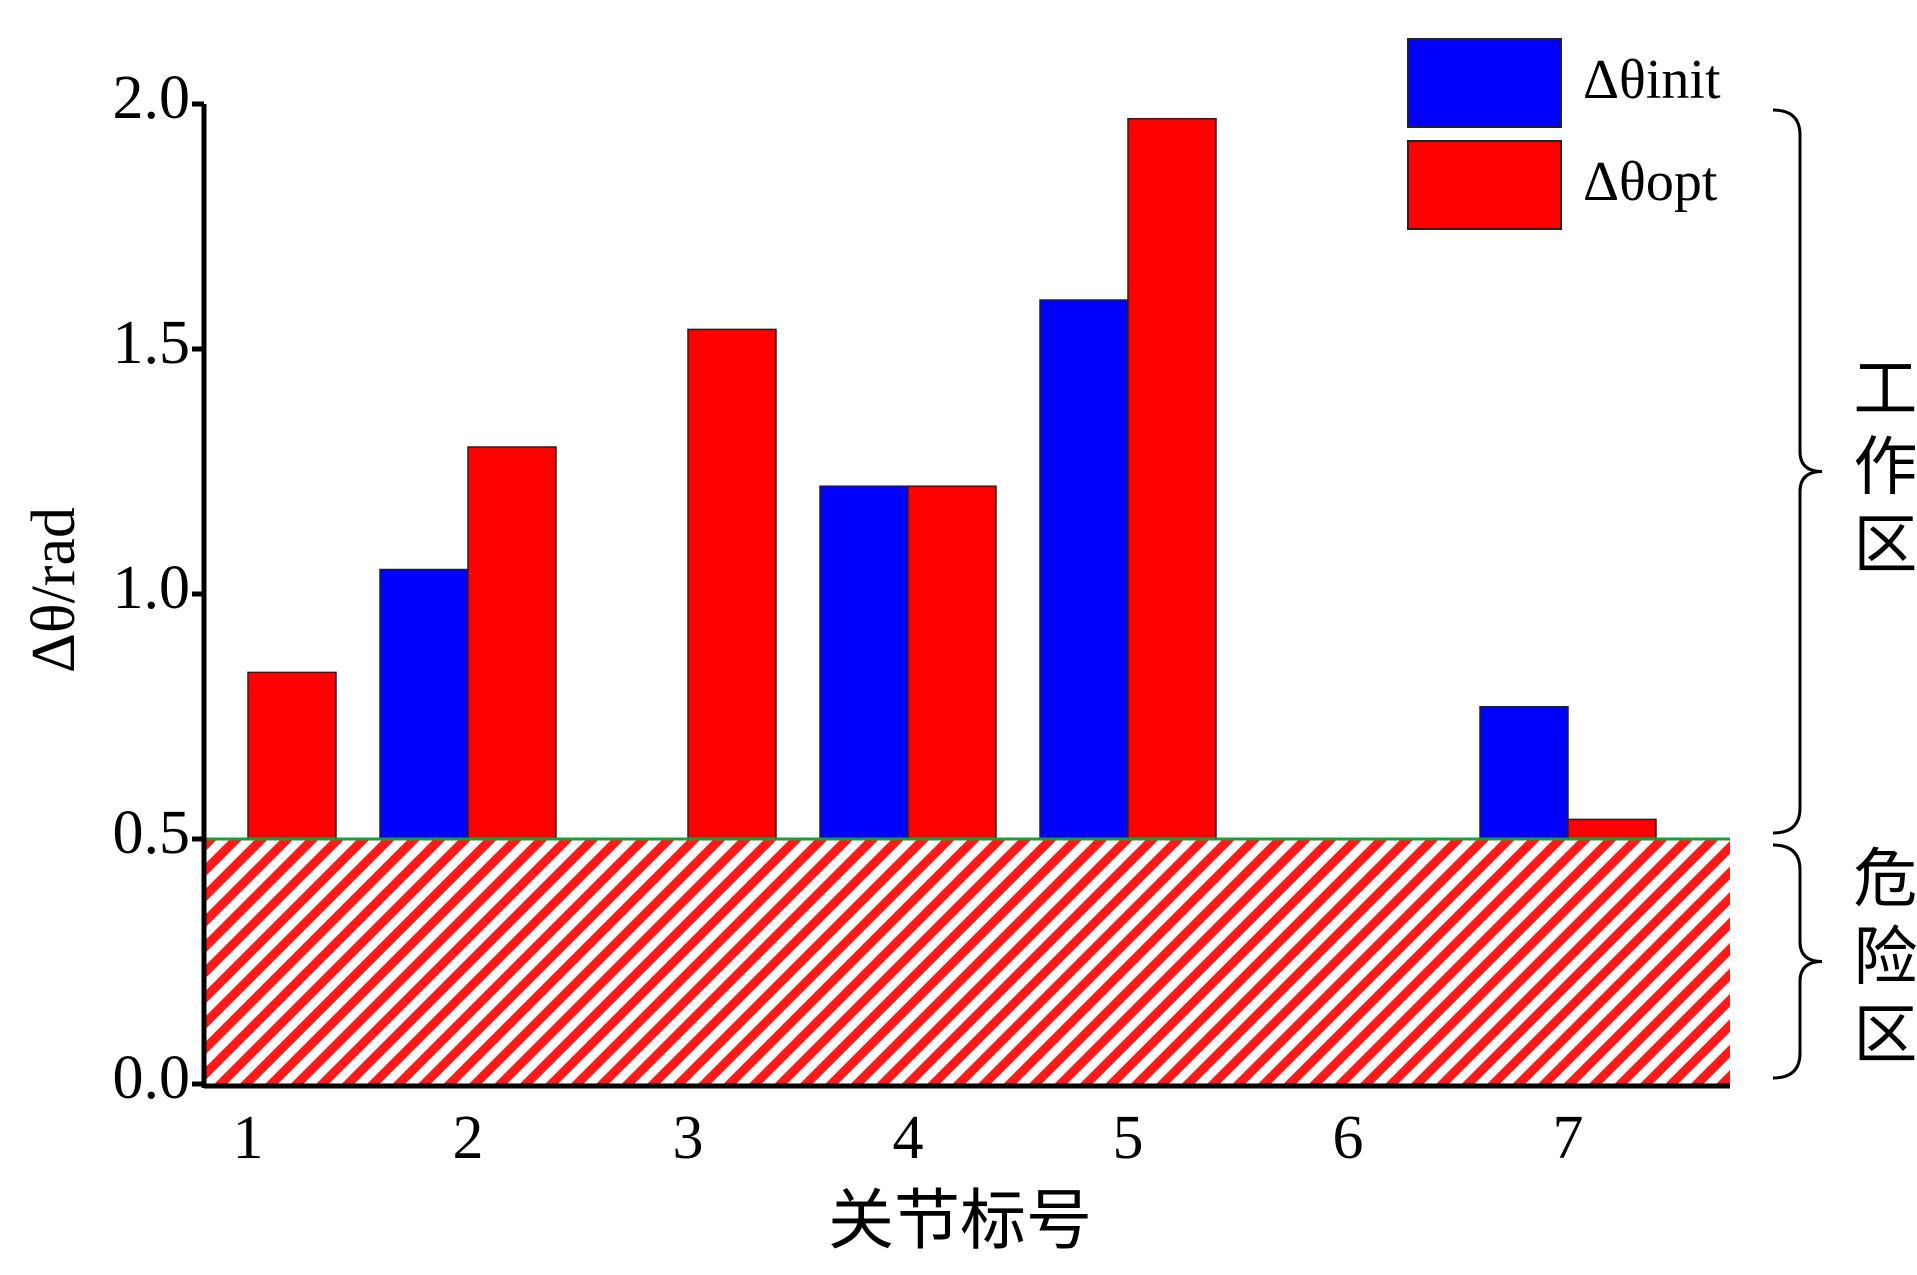  Describe the element at coordinates (1879, 962) in the screenshot. I see `zone-label: 危险区` at that location.